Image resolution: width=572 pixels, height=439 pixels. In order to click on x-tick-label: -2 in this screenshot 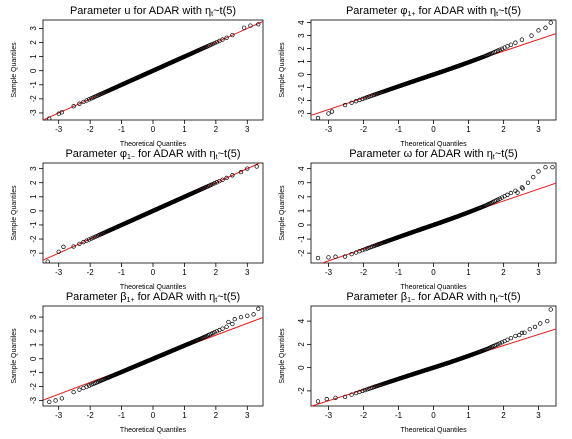, I will do `click(364, 272)`.